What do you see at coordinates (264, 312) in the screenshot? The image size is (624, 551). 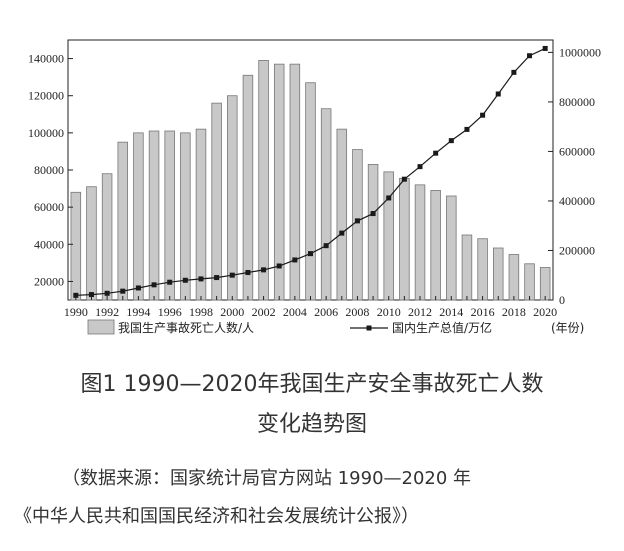 I see `x-axis-tick-label: 2002` at bounding box center [264, 312].